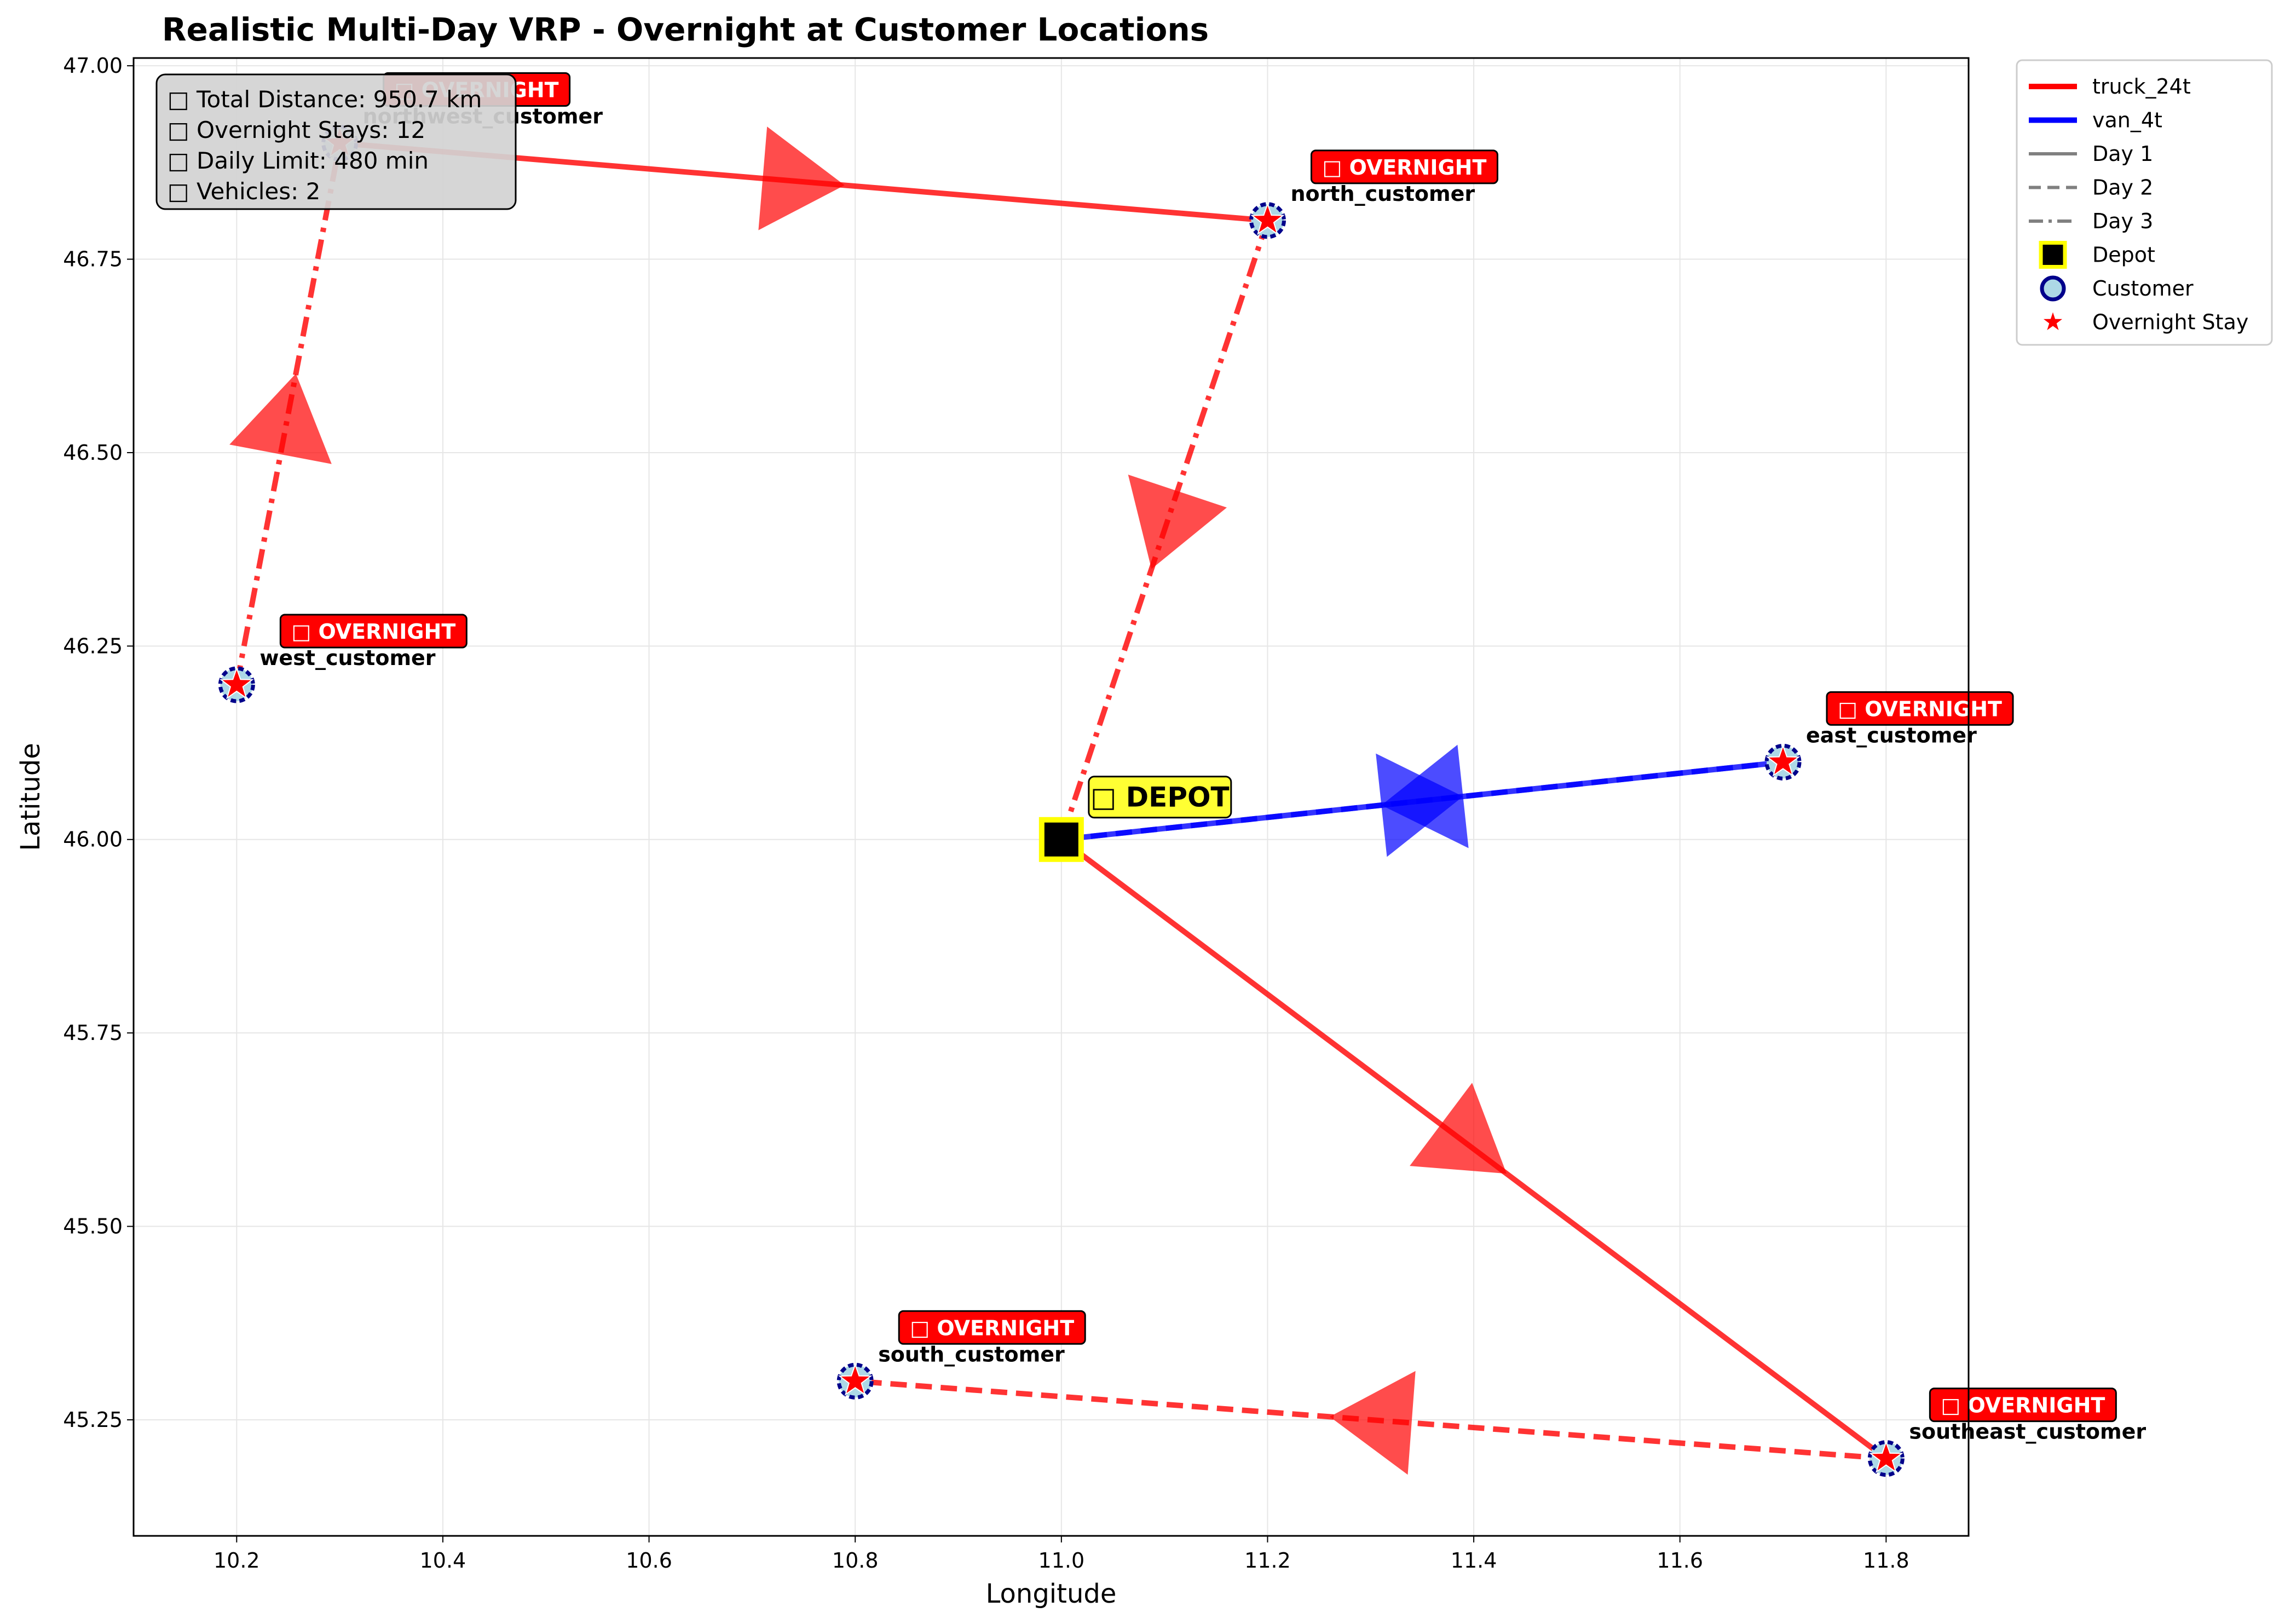  Describe the element at coordinates (2123, 255) in the screenshot. I see `legend-entry-label: Depot` at that location.